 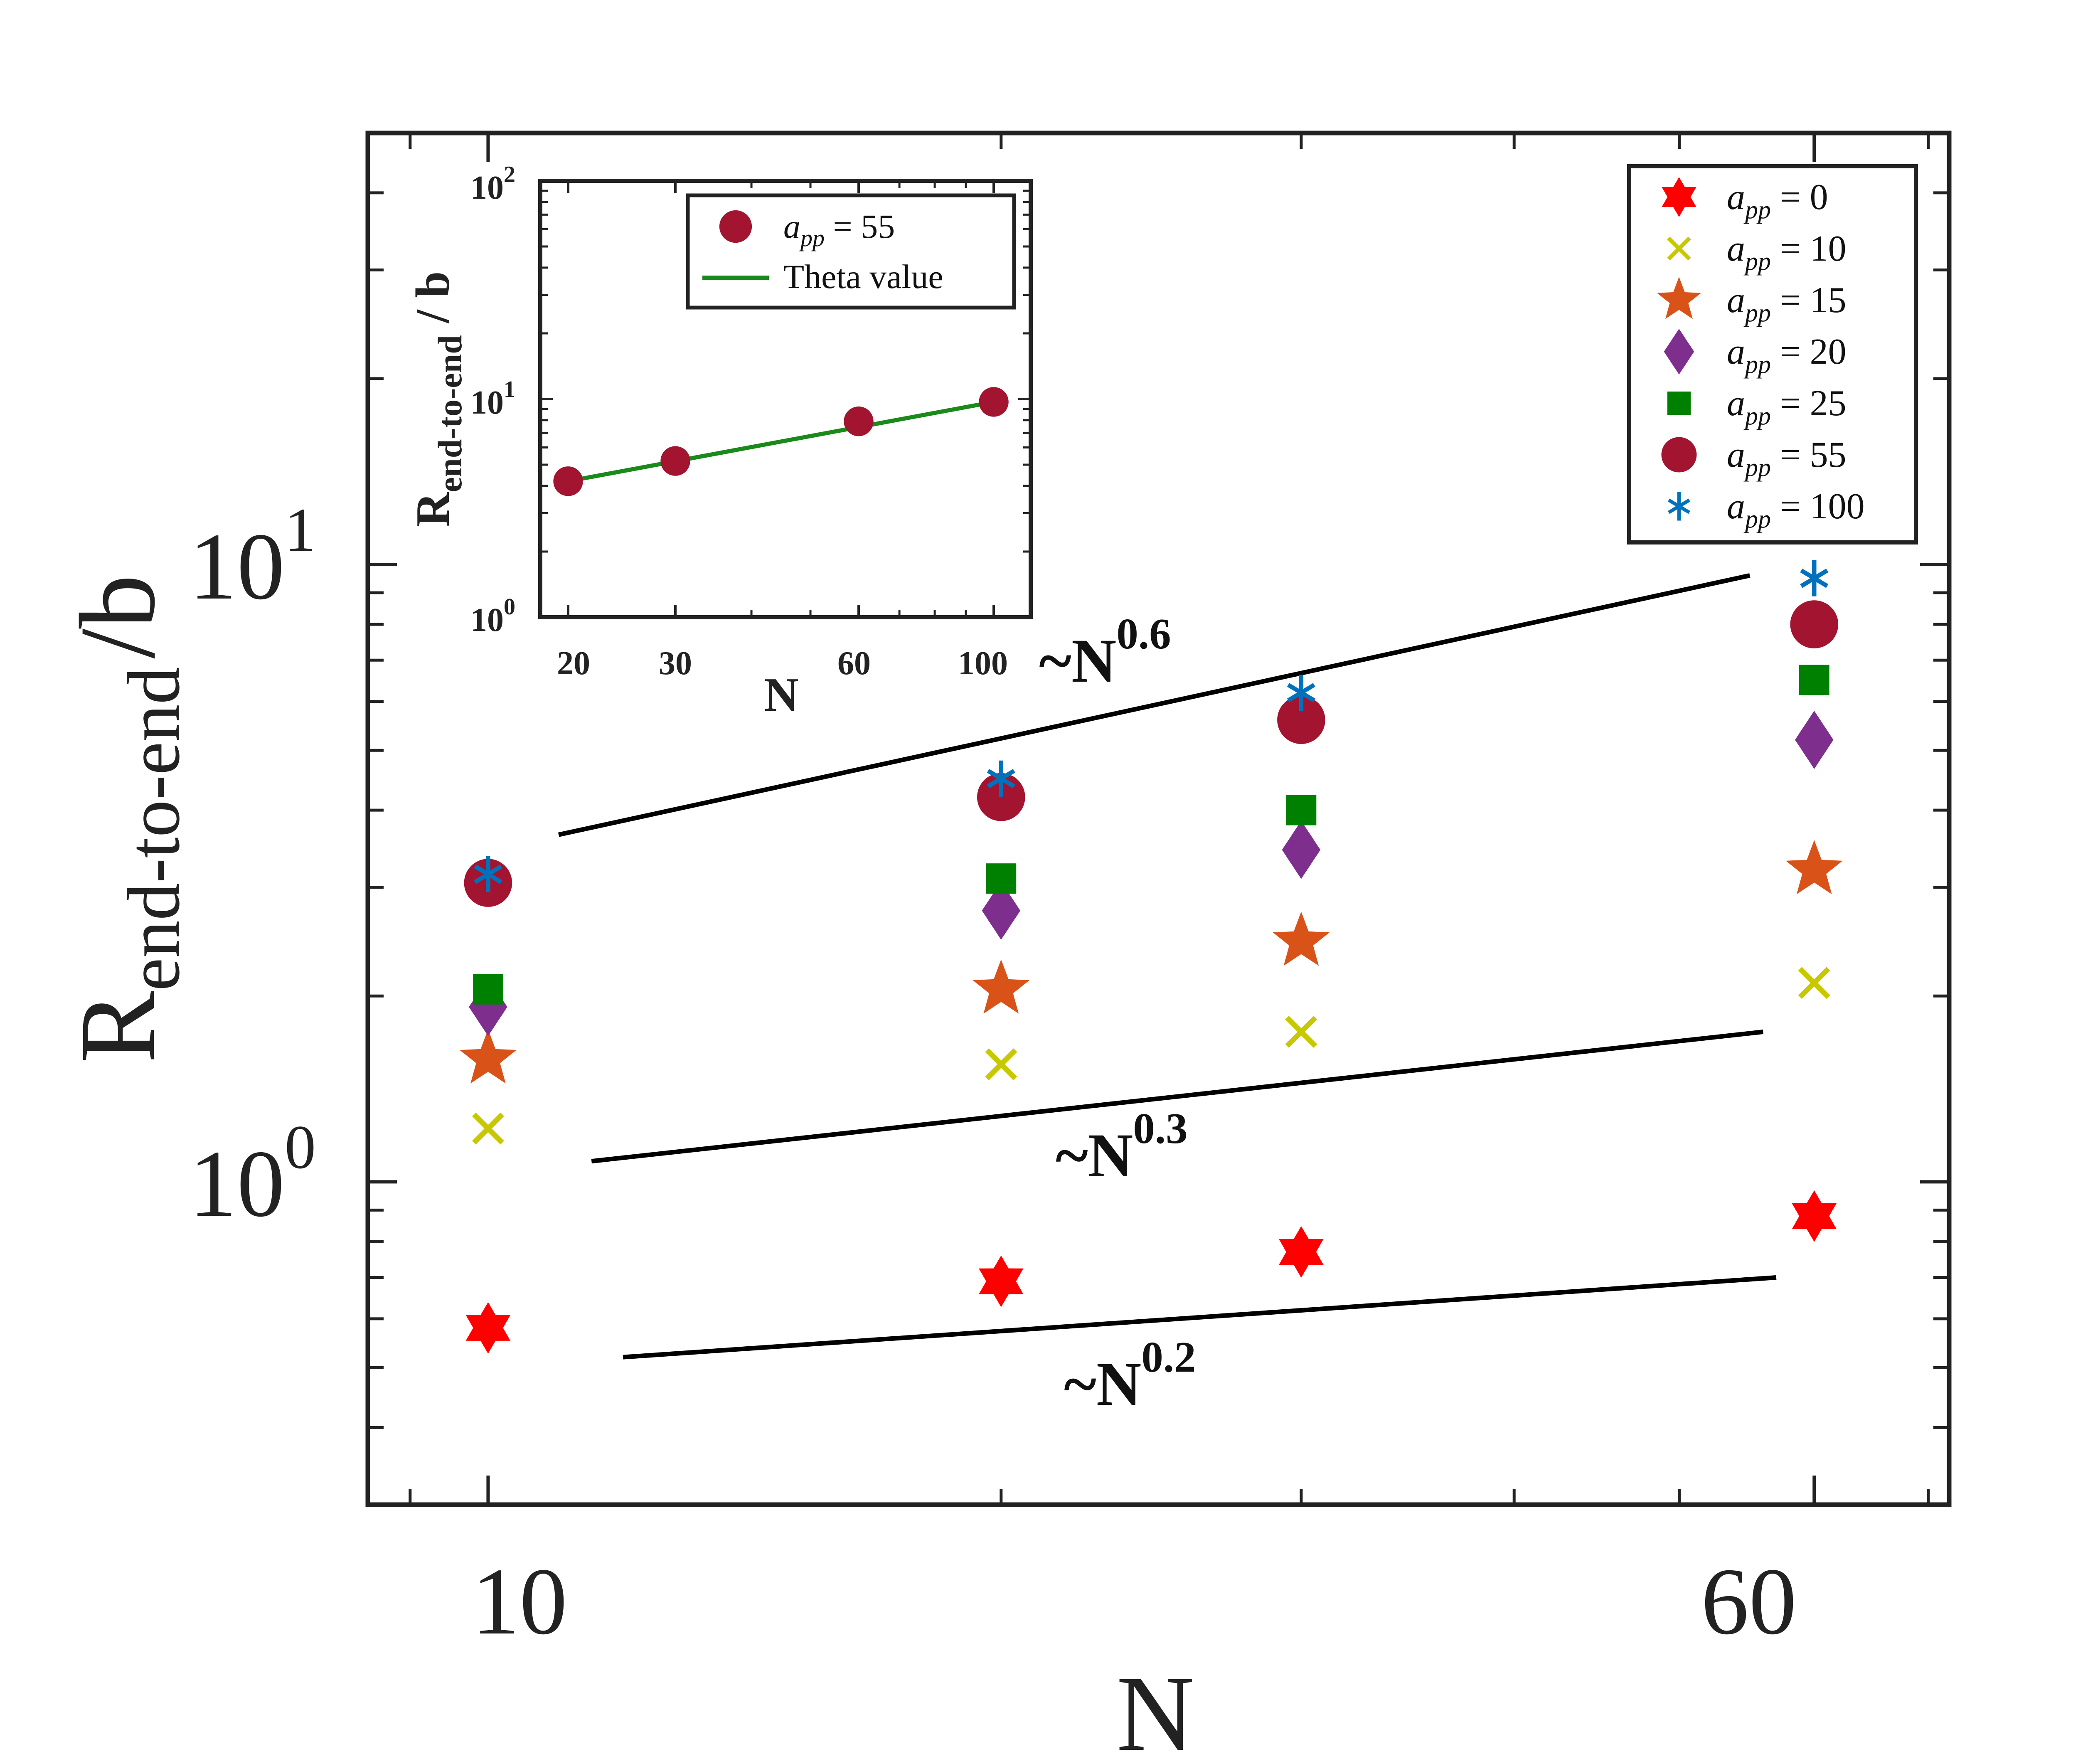 I want to click on inset-ytick-label-1: 10⁰, so click(x=493, y=616).